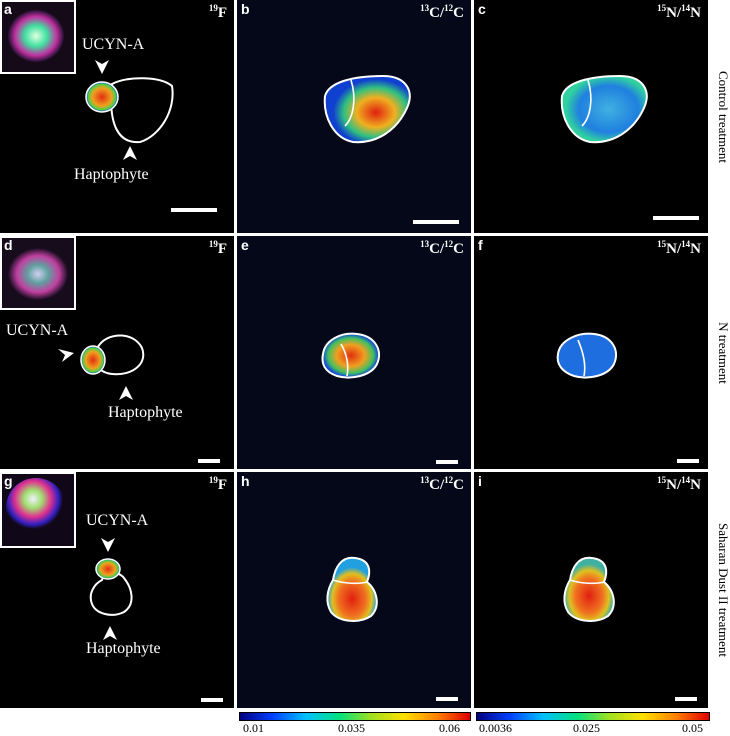 This screenshot has width=730, height=736. I want to click on panel-g: g 19F UCYN-A Haptophyte, so click(117, 590).